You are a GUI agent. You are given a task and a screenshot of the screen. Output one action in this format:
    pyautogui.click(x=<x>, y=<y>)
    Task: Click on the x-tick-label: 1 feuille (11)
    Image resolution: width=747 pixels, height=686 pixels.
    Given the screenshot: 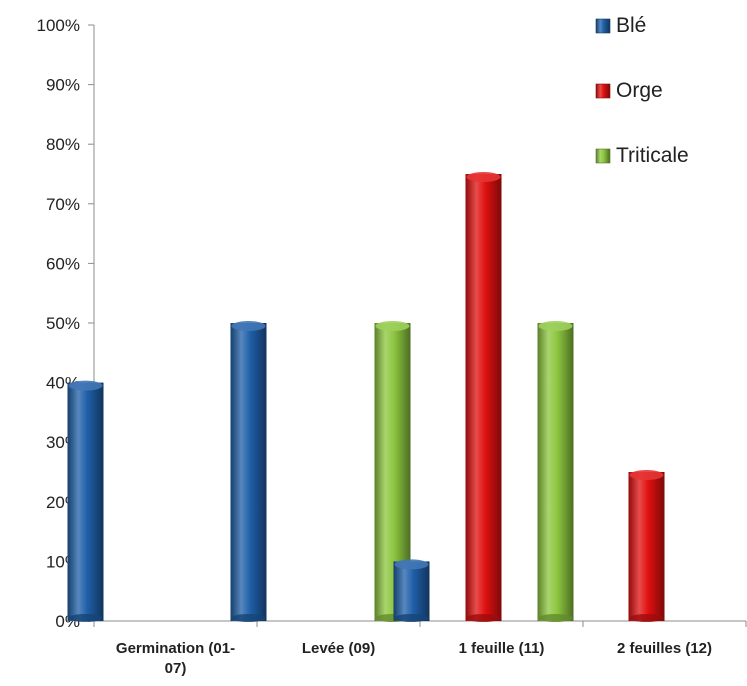 What is the action you would take?
    pyautogui.click(x=502, y=648)
    